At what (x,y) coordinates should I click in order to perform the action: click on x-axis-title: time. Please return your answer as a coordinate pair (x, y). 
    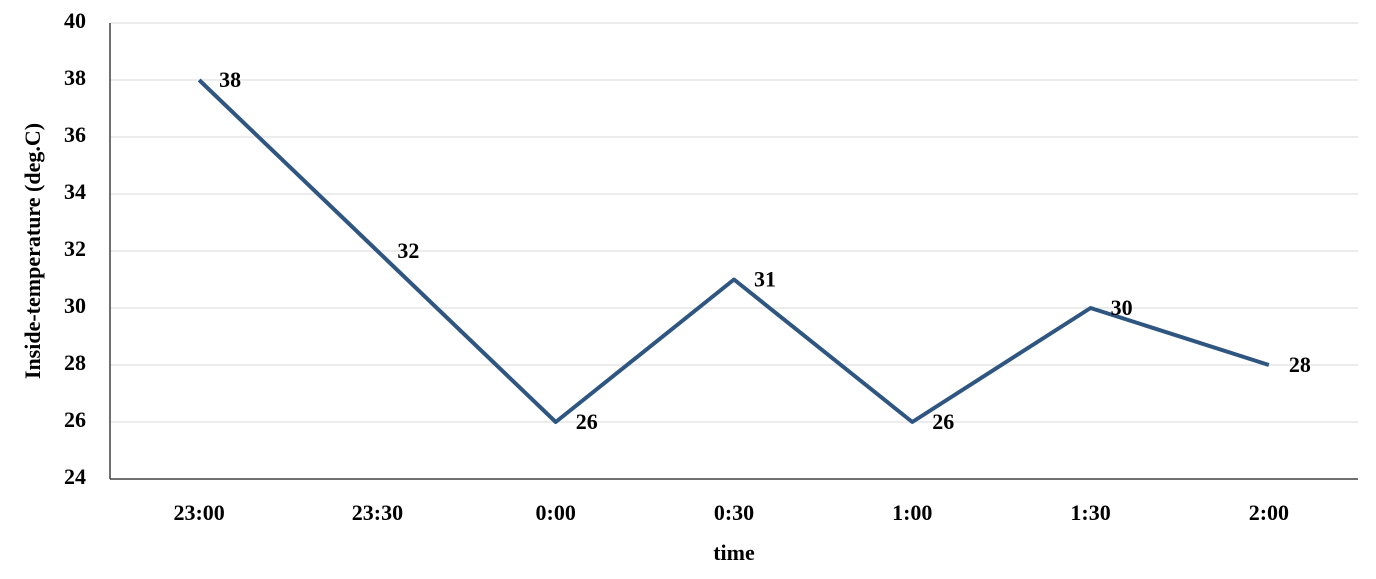
    Looking at the image, I should click on (734, 552).